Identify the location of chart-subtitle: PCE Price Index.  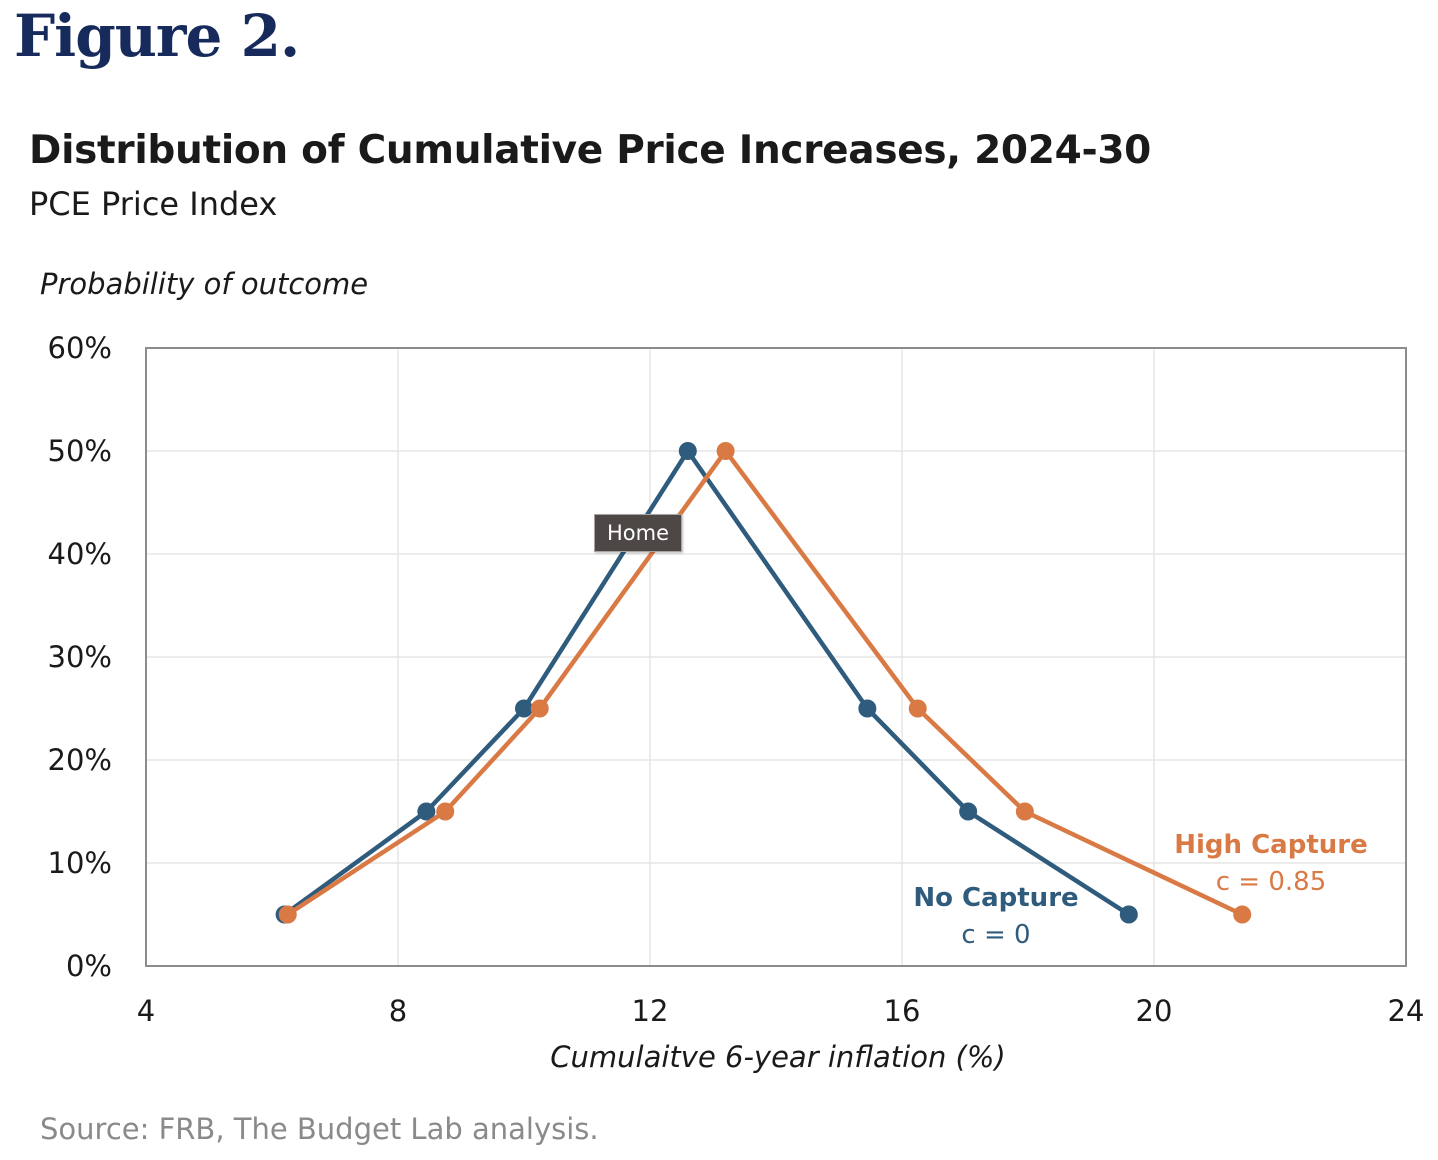
(153, 204).